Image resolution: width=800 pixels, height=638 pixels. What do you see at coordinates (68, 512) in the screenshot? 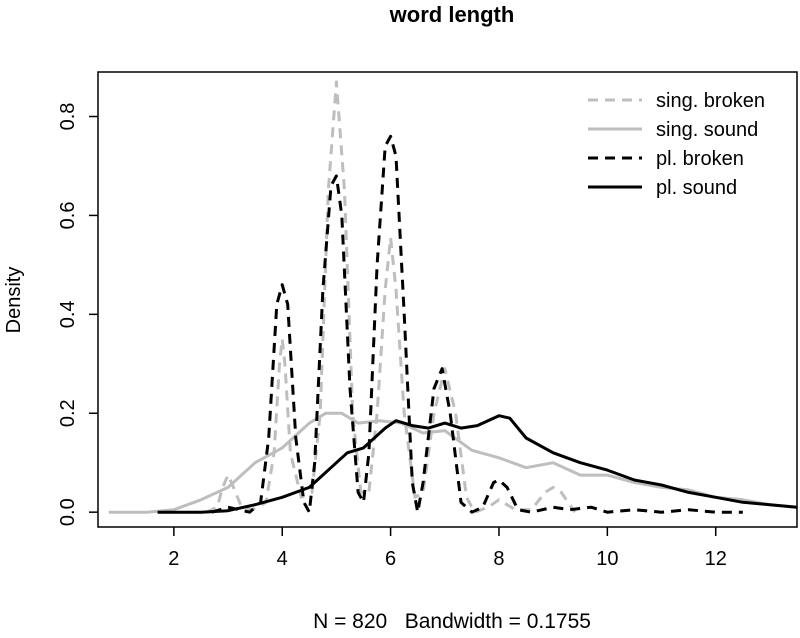
I see `y-tick-label: 0.0` at bounding box center [68, 512].